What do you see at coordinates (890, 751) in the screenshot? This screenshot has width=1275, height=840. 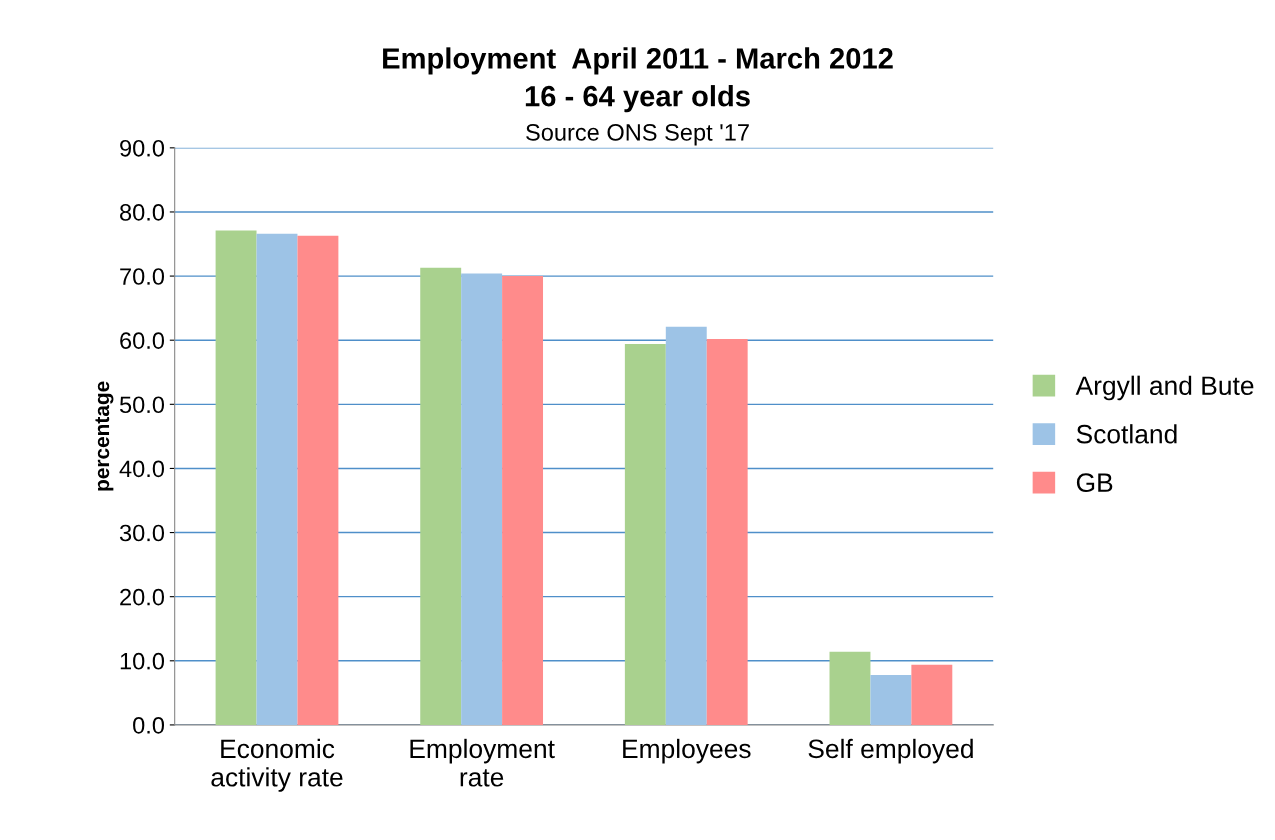 I see `x-tick-label: Self employed` at bounding box center [890, 751].